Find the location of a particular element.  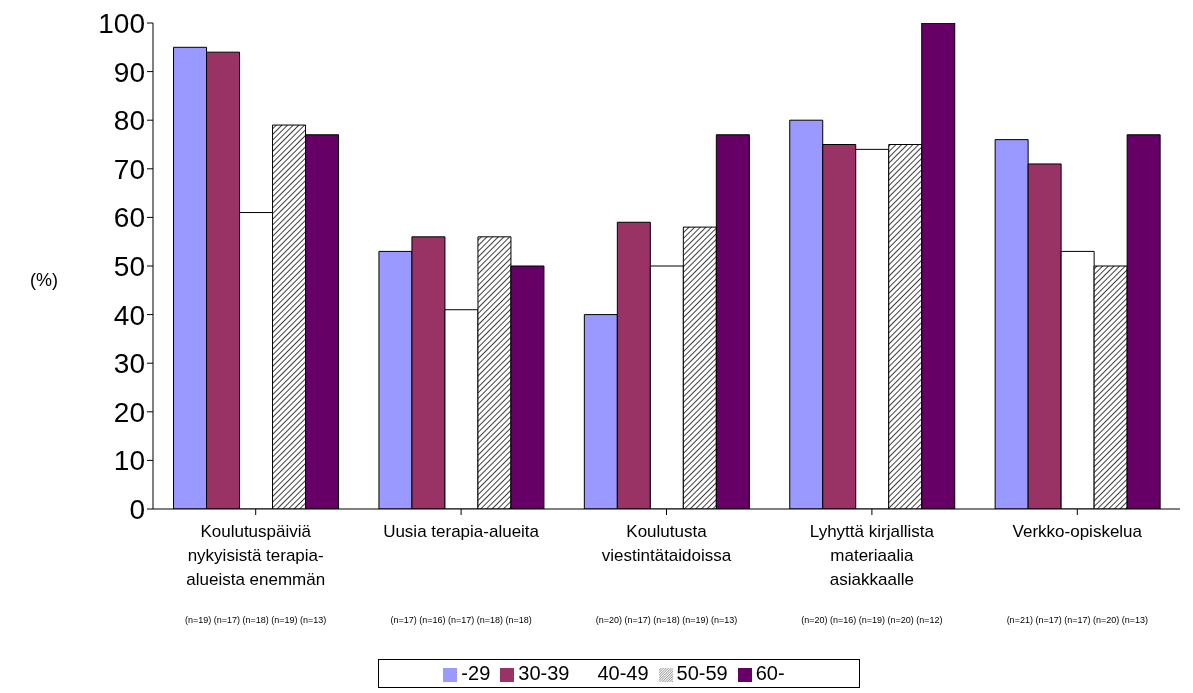

y-tick-label: 90 is located at coordinates (129, 72).